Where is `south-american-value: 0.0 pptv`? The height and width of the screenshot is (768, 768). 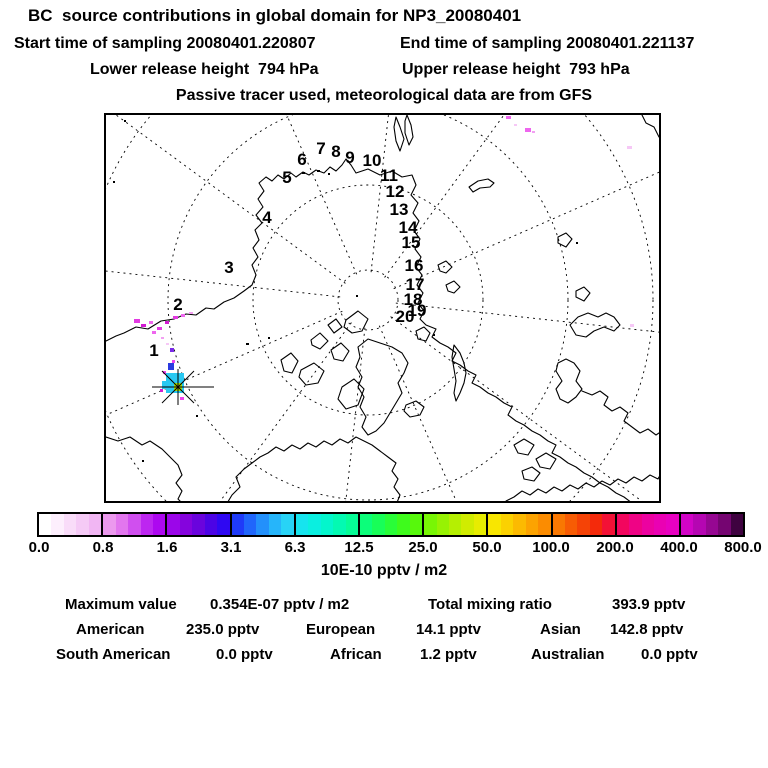
south-american-value: 0.0 pptv is located at coordinates (244, 654).